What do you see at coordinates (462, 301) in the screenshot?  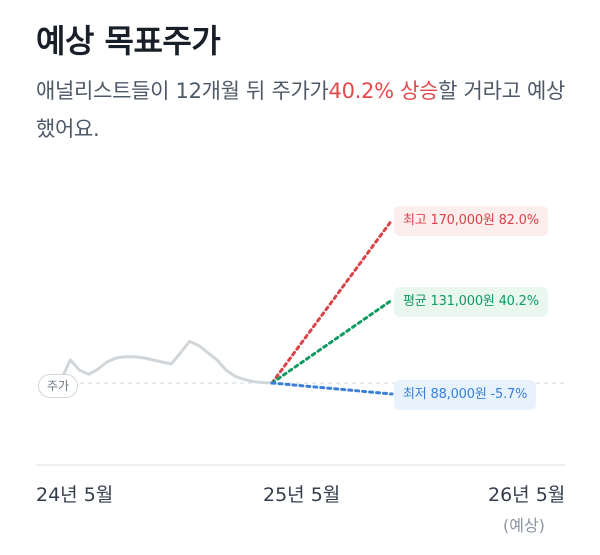 I see `target-badge-price: 131,000원` at bounding box center [462, 301].